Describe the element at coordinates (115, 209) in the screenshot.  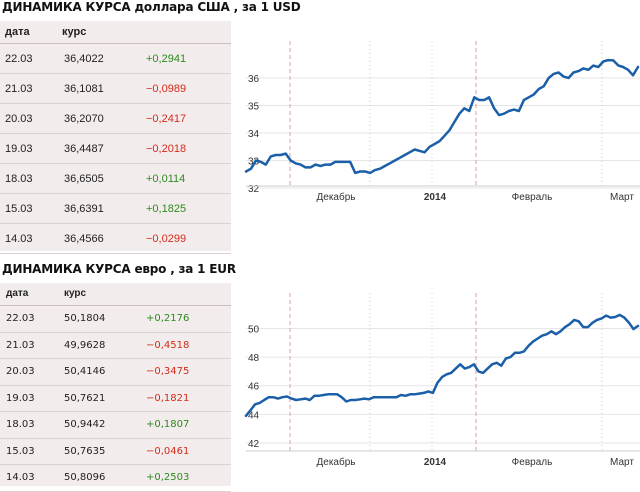
I see `table-row: 15.03 36,6391 +0,1825` at that location.